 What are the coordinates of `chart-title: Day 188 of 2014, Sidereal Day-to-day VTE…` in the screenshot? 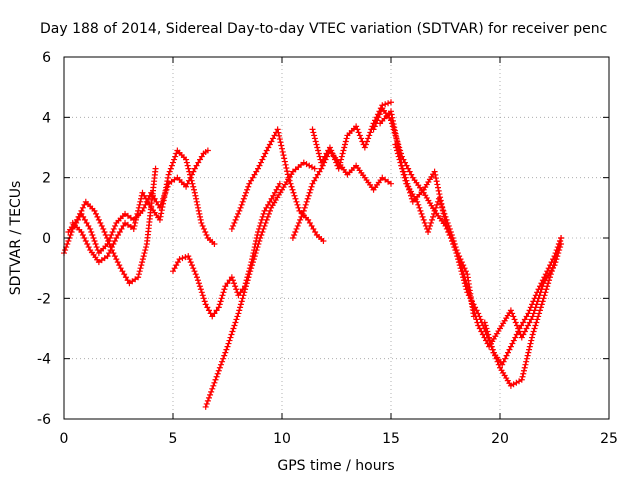 It's located at (323, 29).